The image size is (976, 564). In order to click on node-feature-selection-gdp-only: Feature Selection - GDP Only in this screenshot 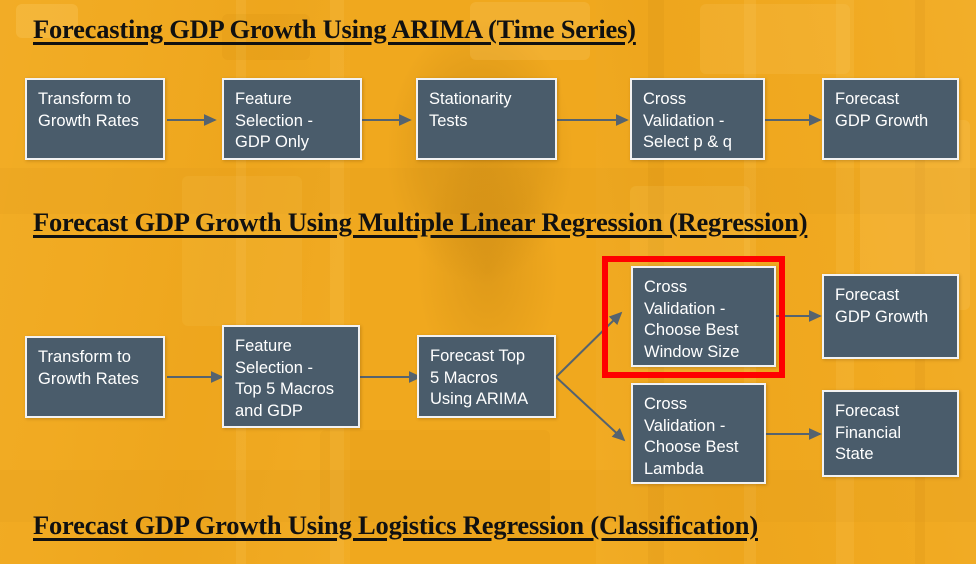, I will do `click(292, 119)`.